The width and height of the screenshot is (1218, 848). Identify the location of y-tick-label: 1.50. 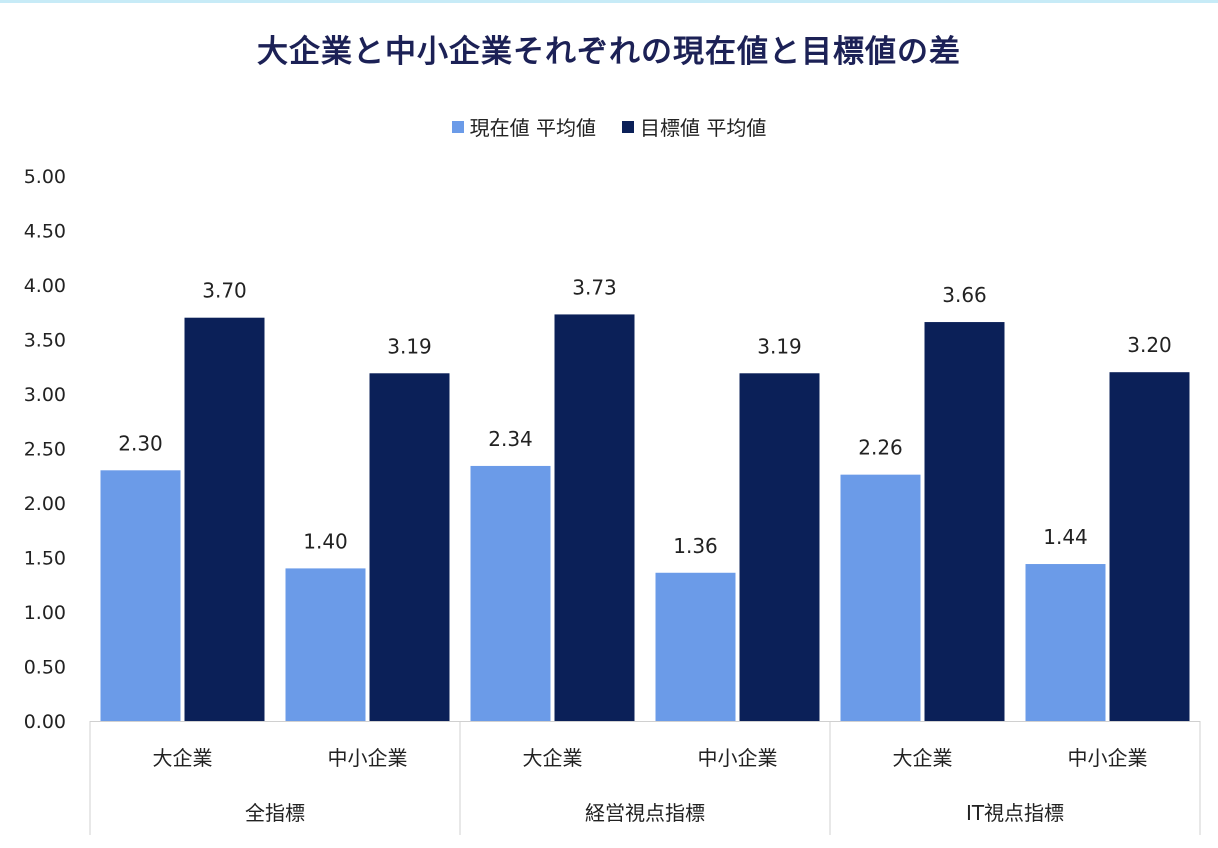
(45, 559).